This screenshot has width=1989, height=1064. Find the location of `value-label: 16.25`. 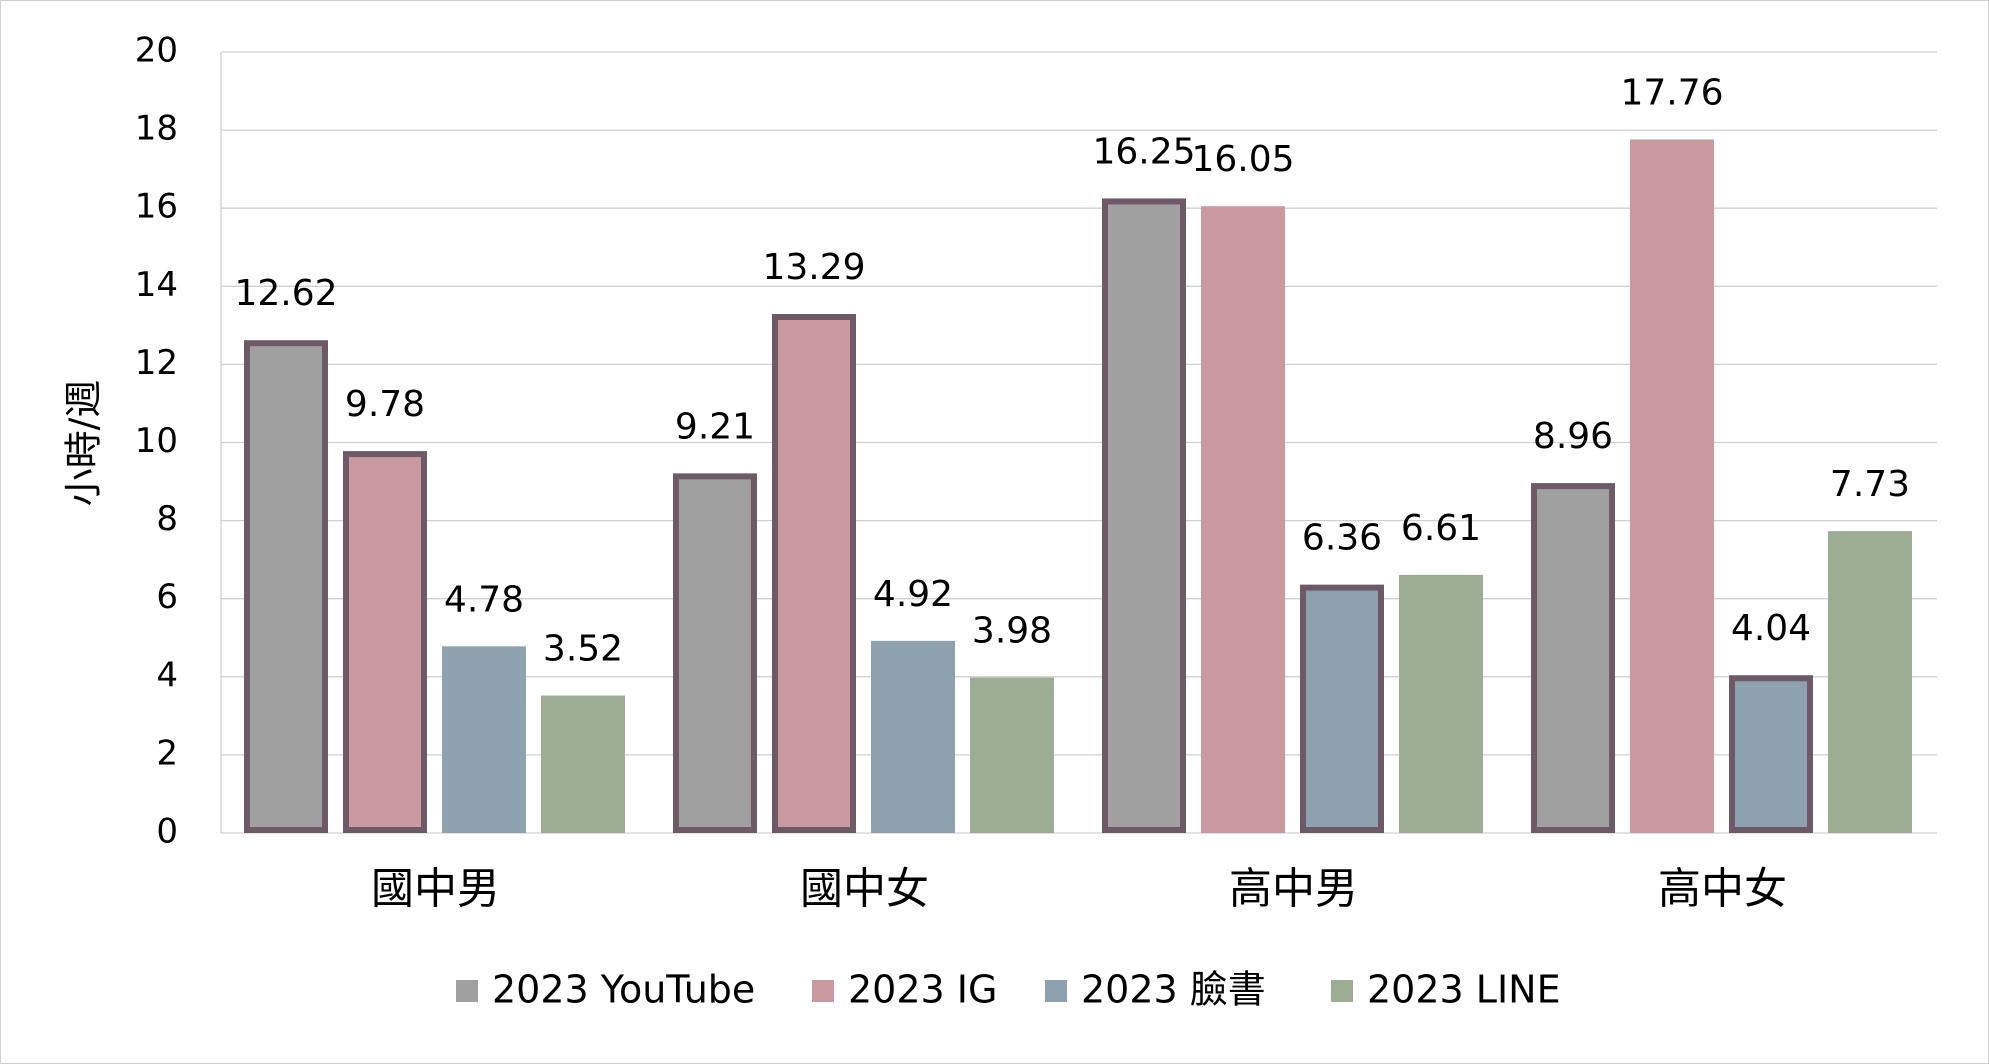

value-label: 16.25 is located at coordinates (1143, 151).